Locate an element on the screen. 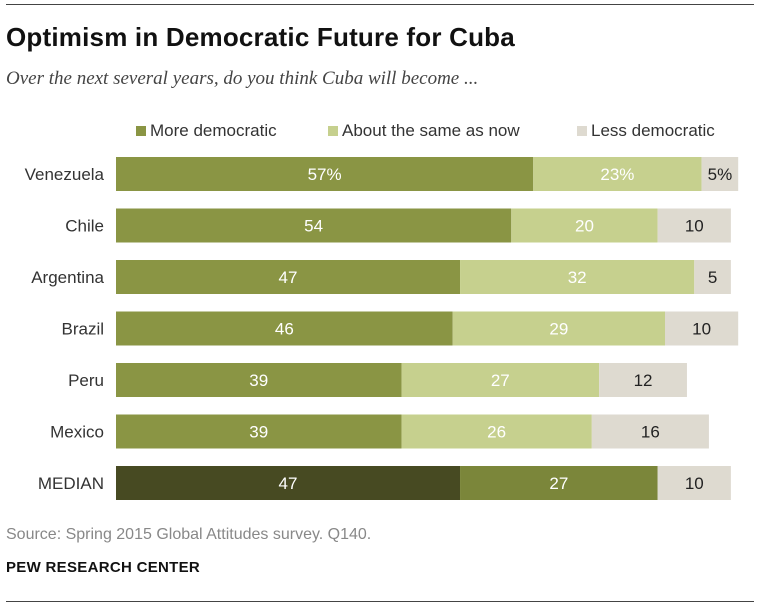  value-label-venezuela-series-3: 5% is located at coordinates (720, 174).